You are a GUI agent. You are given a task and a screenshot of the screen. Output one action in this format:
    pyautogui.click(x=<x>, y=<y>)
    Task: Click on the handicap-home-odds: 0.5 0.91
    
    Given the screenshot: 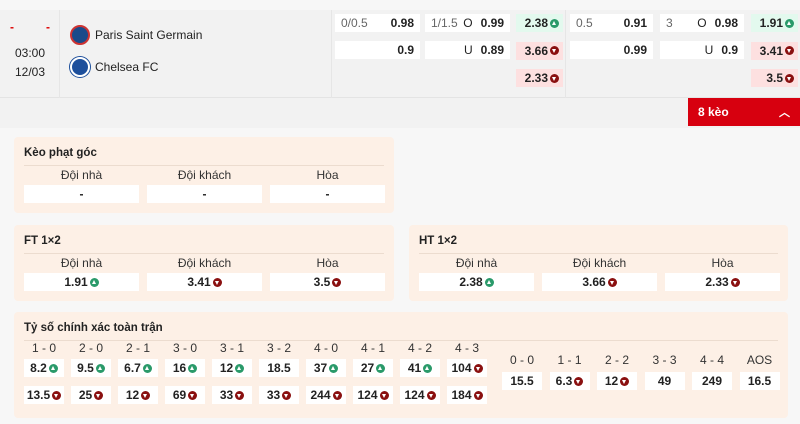 What is the action you would take?
    pyautogui.click(x=611, y=23)
    